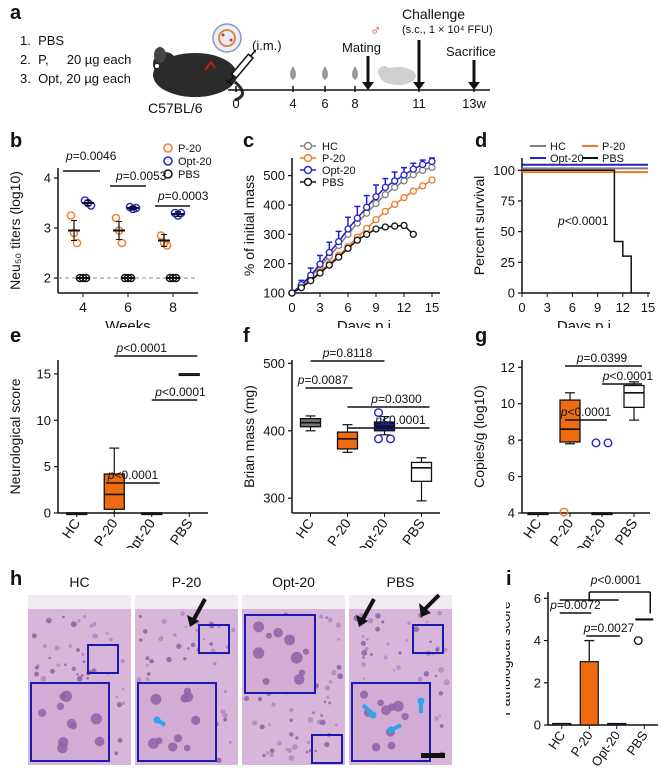 The height and width of the screenshot is (775, 667). I want to click on legend-label: HC, so click(330, 147).